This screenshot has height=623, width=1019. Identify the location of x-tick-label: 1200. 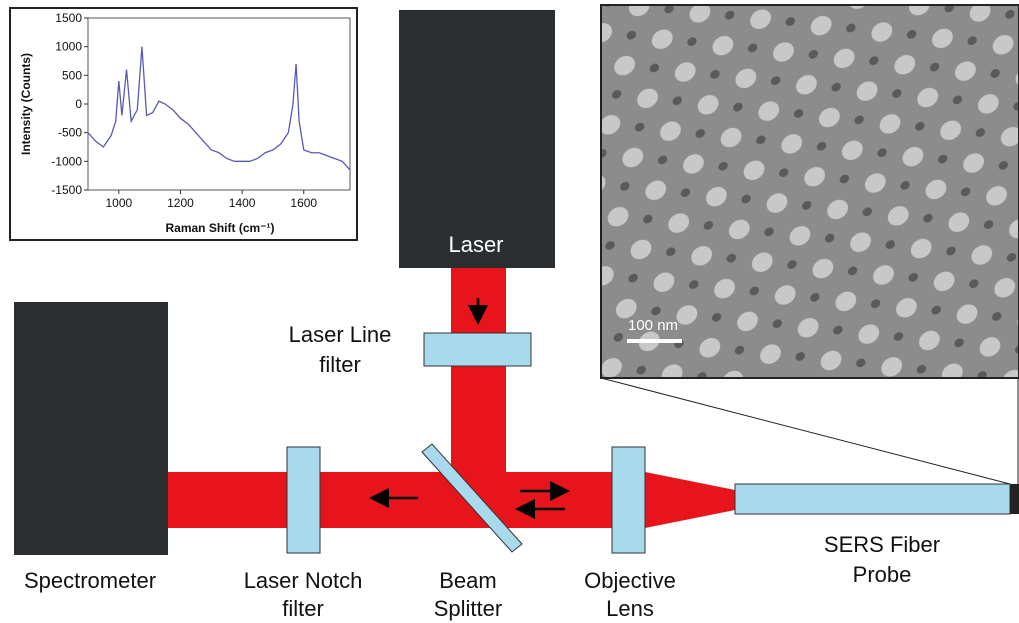
(180, 203).